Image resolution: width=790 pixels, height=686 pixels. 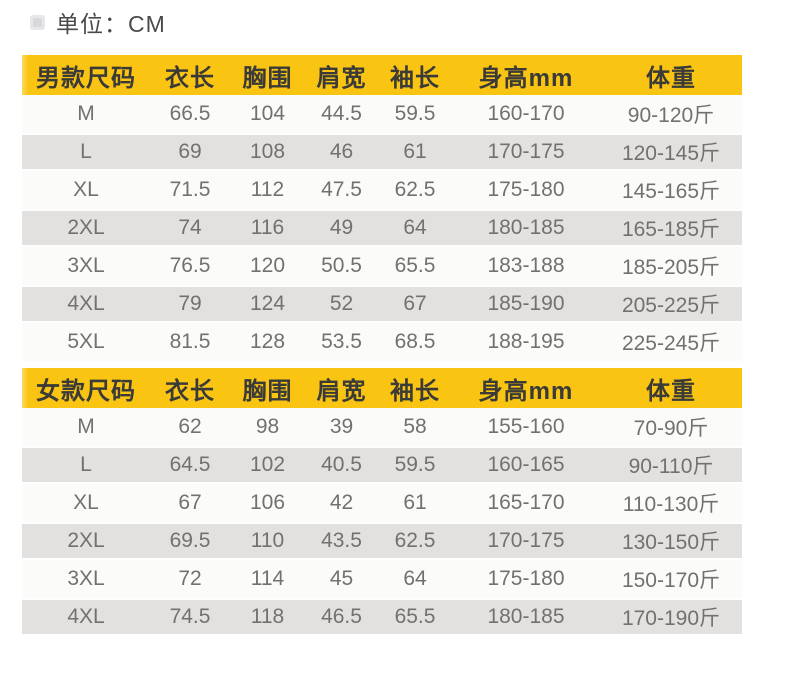 I want to click on value-cell: 185-190, so click(x=526, y=303).